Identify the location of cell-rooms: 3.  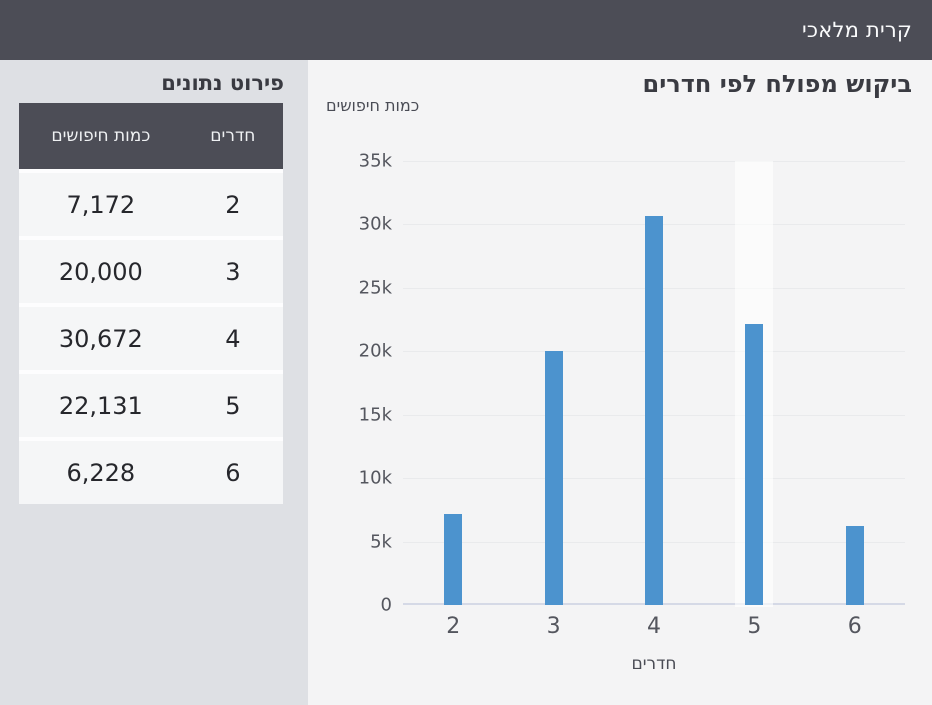
(233, 271).